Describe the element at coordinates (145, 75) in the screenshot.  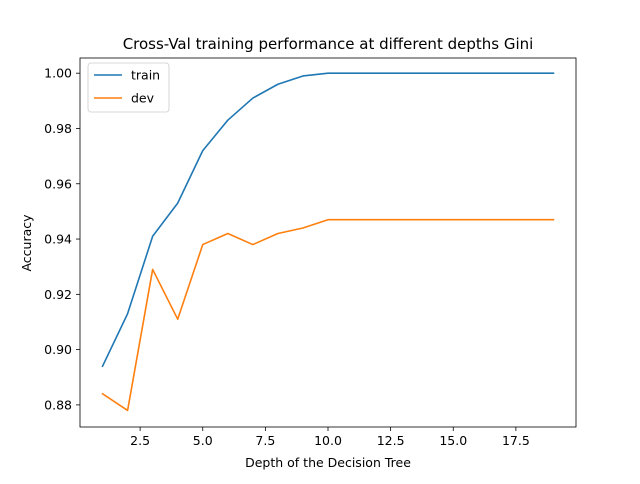
I see `legend-label-train: train` at that location.